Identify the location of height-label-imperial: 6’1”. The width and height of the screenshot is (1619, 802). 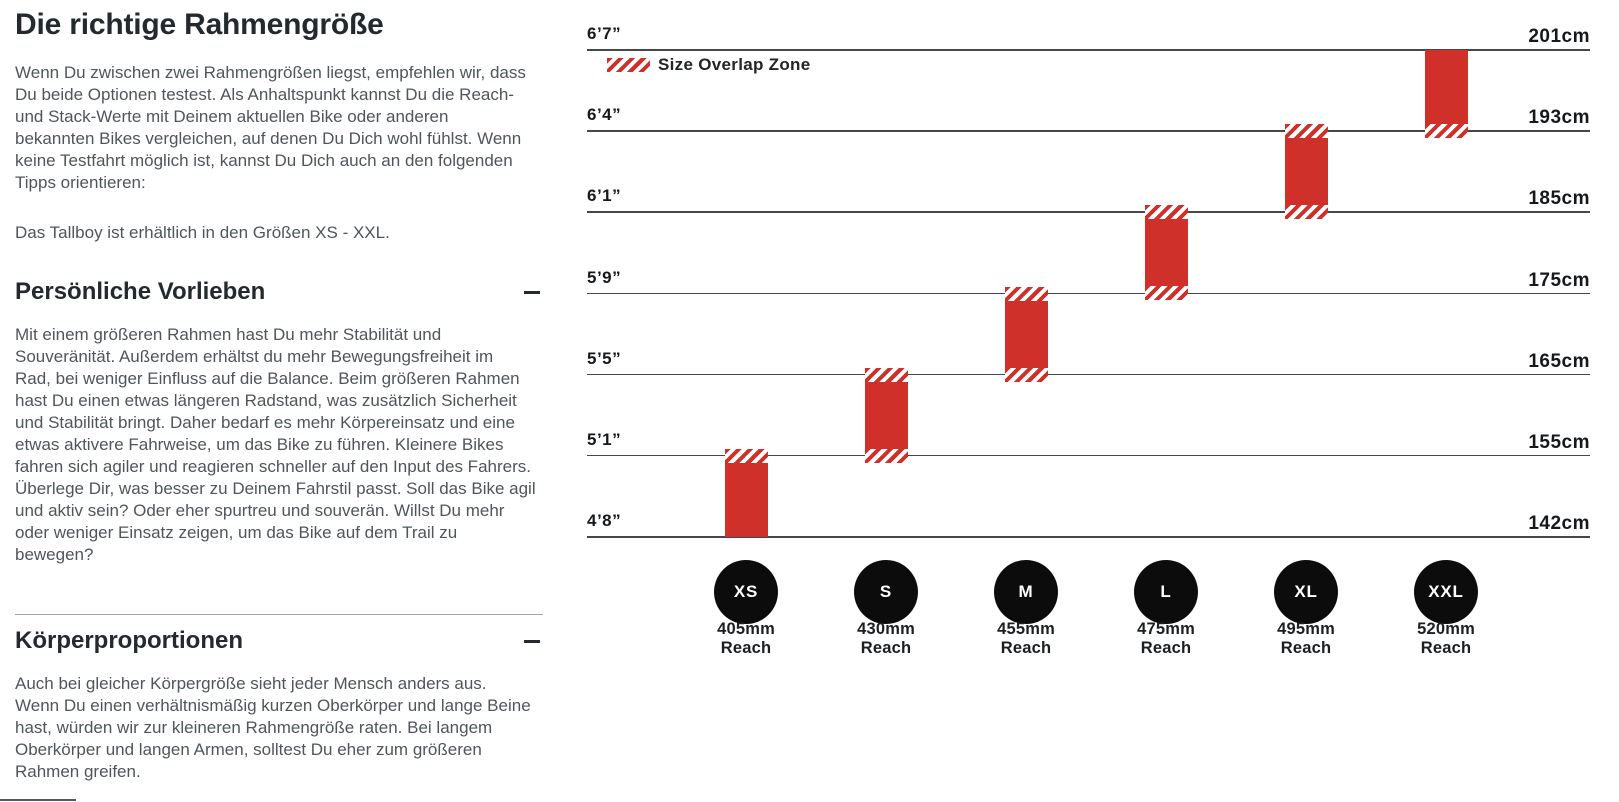
(604, 196).